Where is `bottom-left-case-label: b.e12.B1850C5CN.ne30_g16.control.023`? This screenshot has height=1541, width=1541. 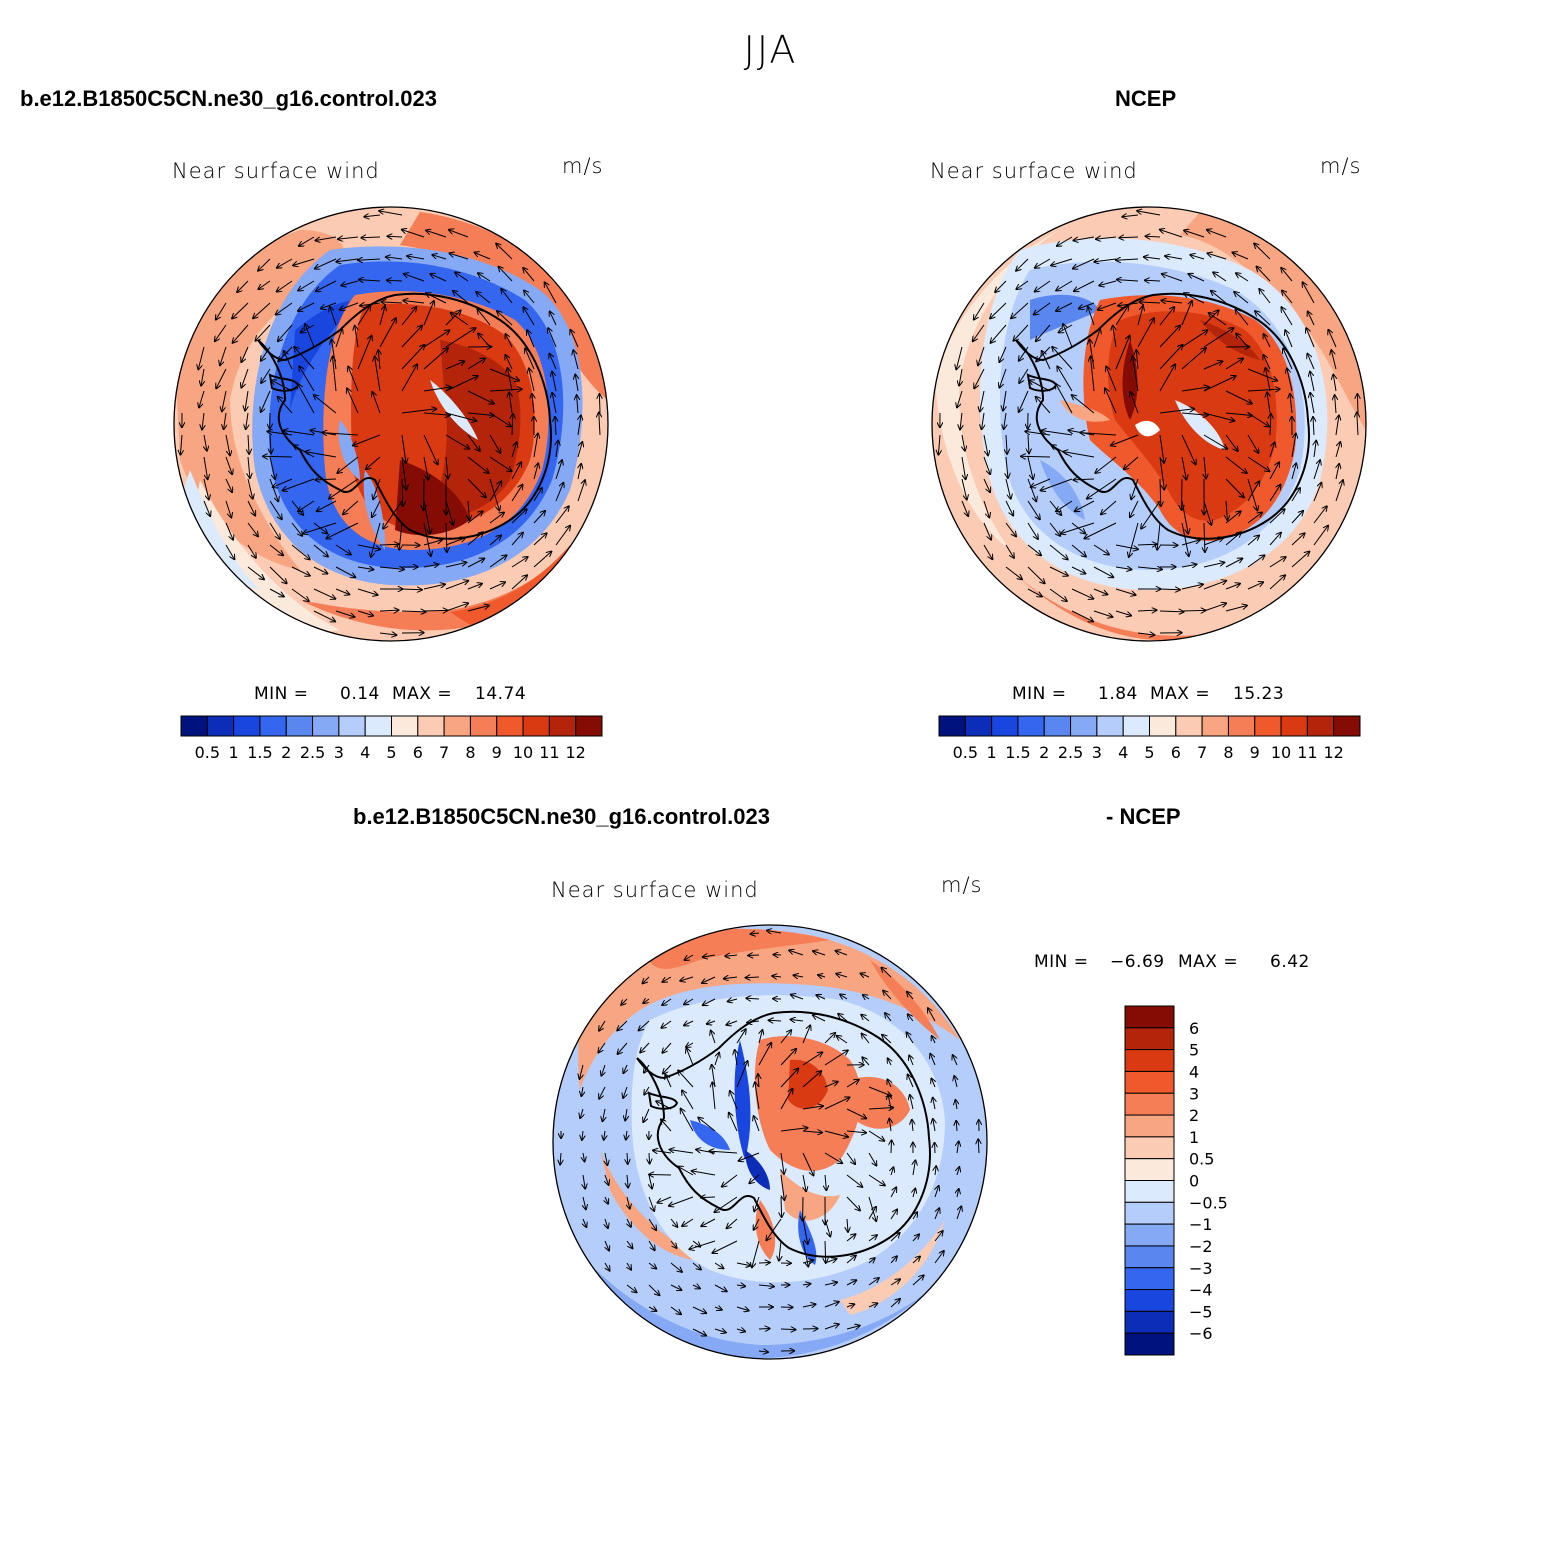
bottom-left-case-label: b.e12.B1850C5CN.ne30_g16.control.023 is located at coordinates (561, 816).